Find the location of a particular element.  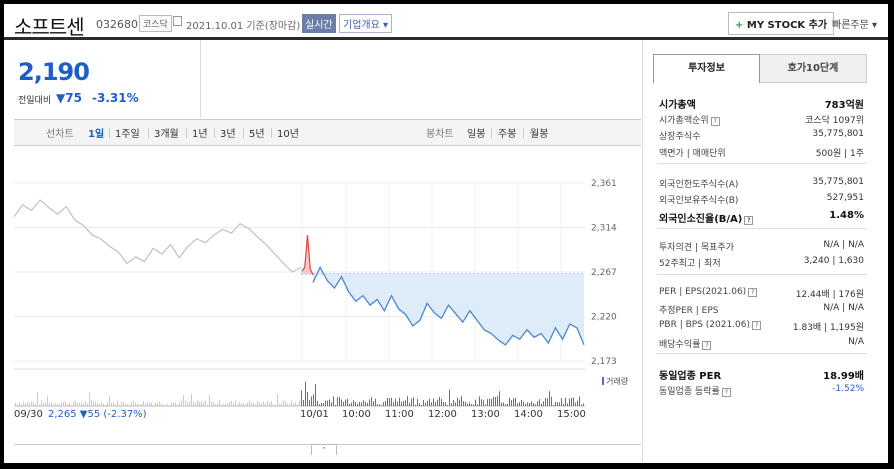

info-key: 배당수익률? is located at coordinates (685, 343).